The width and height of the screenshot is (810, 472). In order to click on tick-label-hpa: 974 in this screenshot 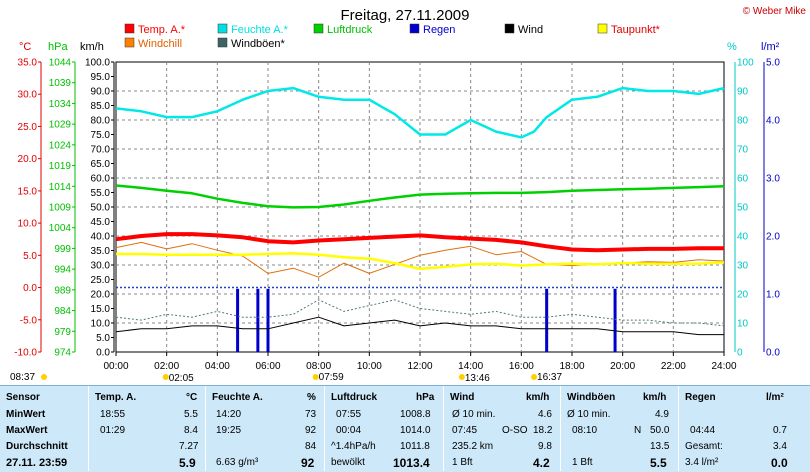, I will do `click(62, 353)`.